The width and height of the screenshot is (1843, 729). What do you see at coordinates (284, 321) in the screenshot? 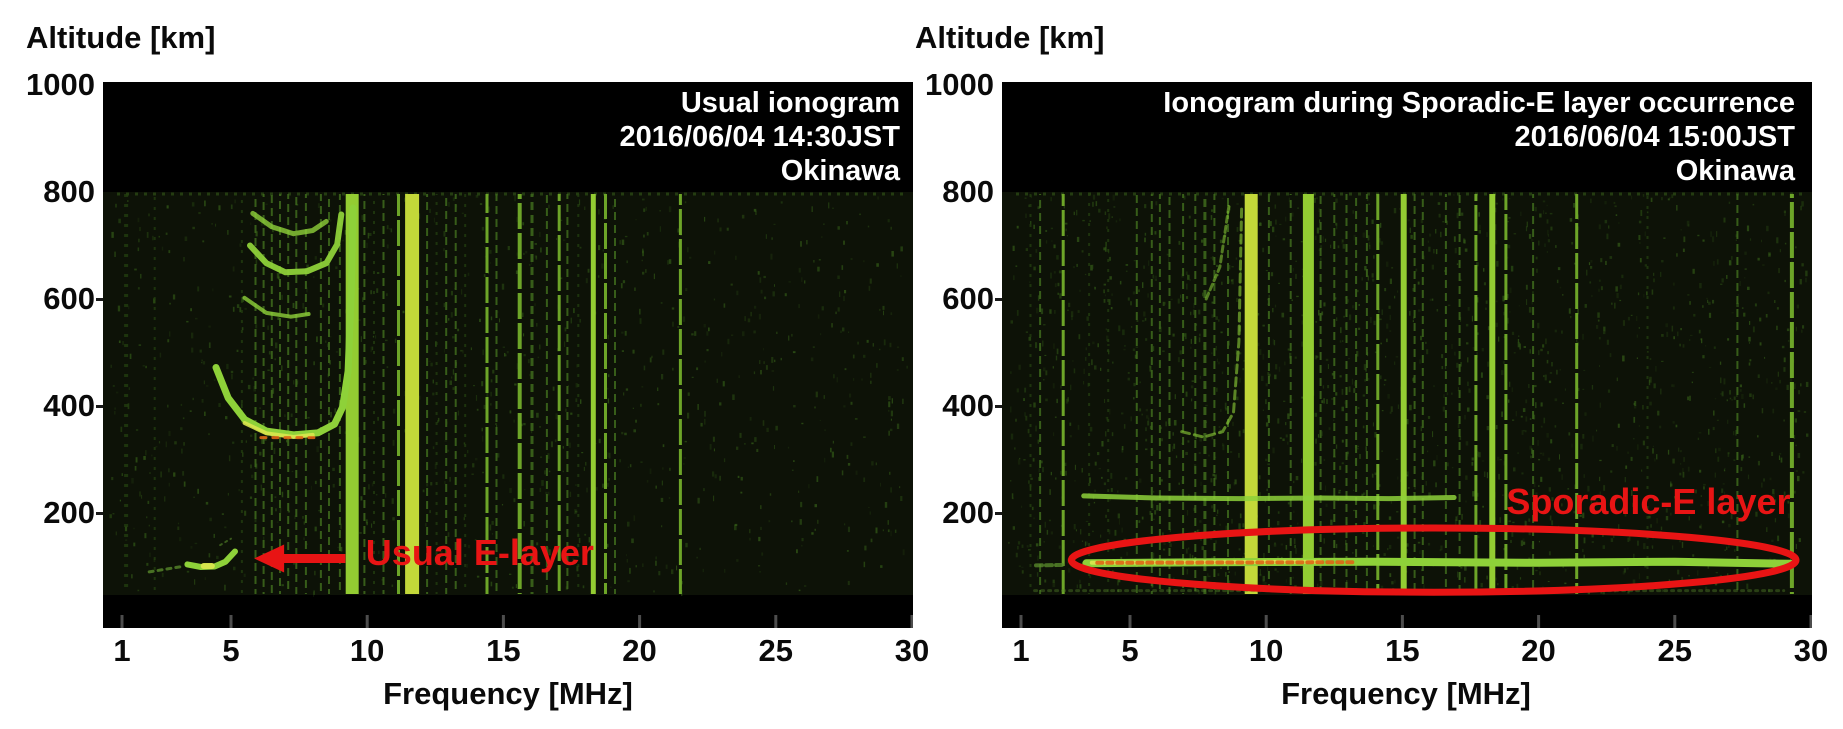
I see `trace-f-layer-hop1` at bounding box center [284, 321].